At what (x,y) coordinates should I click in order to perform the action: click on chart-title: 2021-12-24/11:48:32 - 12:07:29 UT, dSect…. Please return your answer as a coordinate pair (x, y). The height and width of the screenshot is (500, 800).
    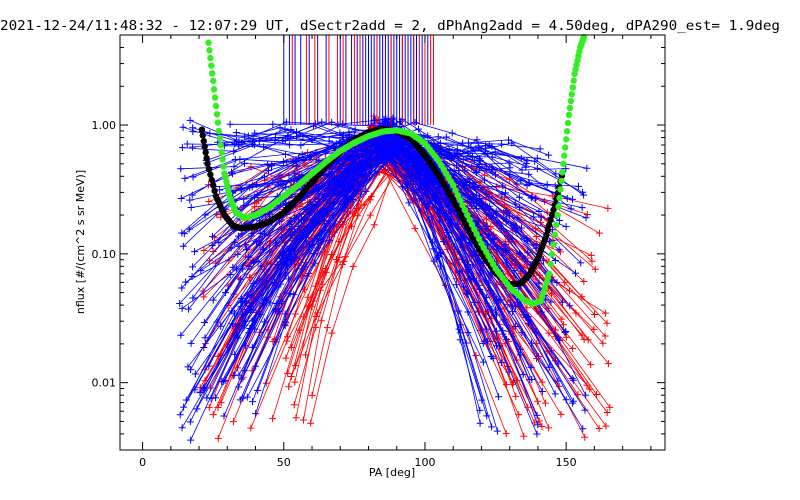
    Looking at the image, I should click on (390, 26).